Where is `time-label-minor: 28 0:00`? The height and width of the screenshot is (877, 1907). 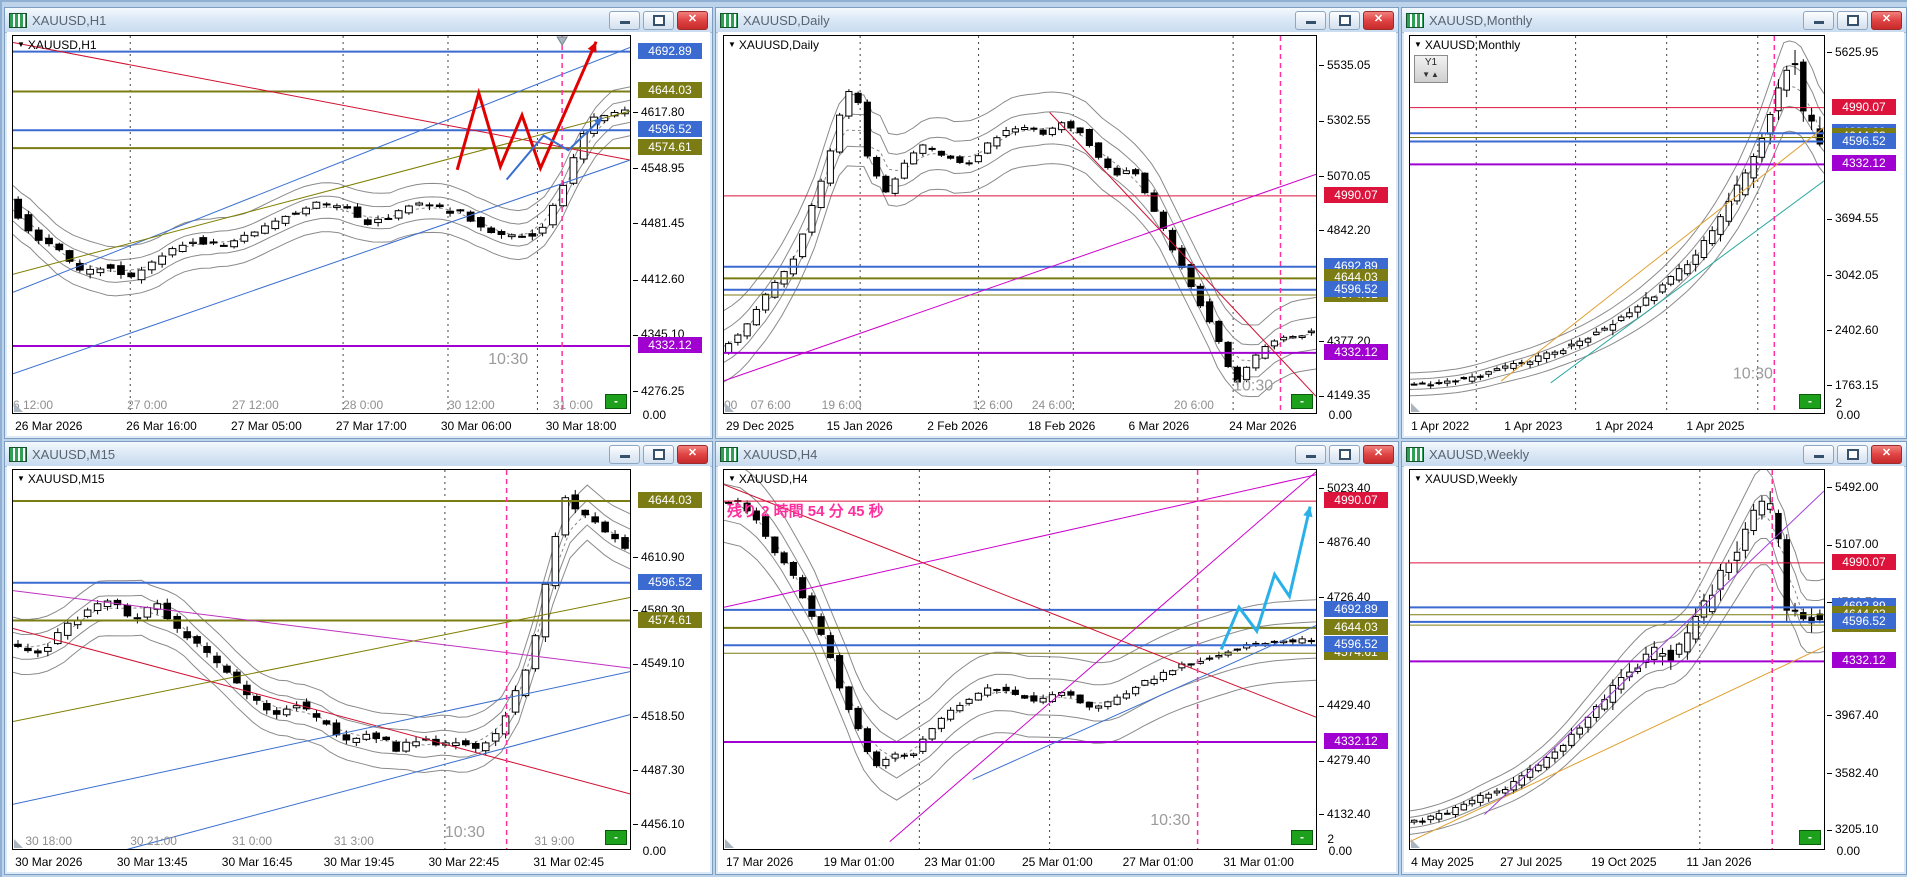 time-label-minor: 28 0:00 is located at coordinates (363, 405).